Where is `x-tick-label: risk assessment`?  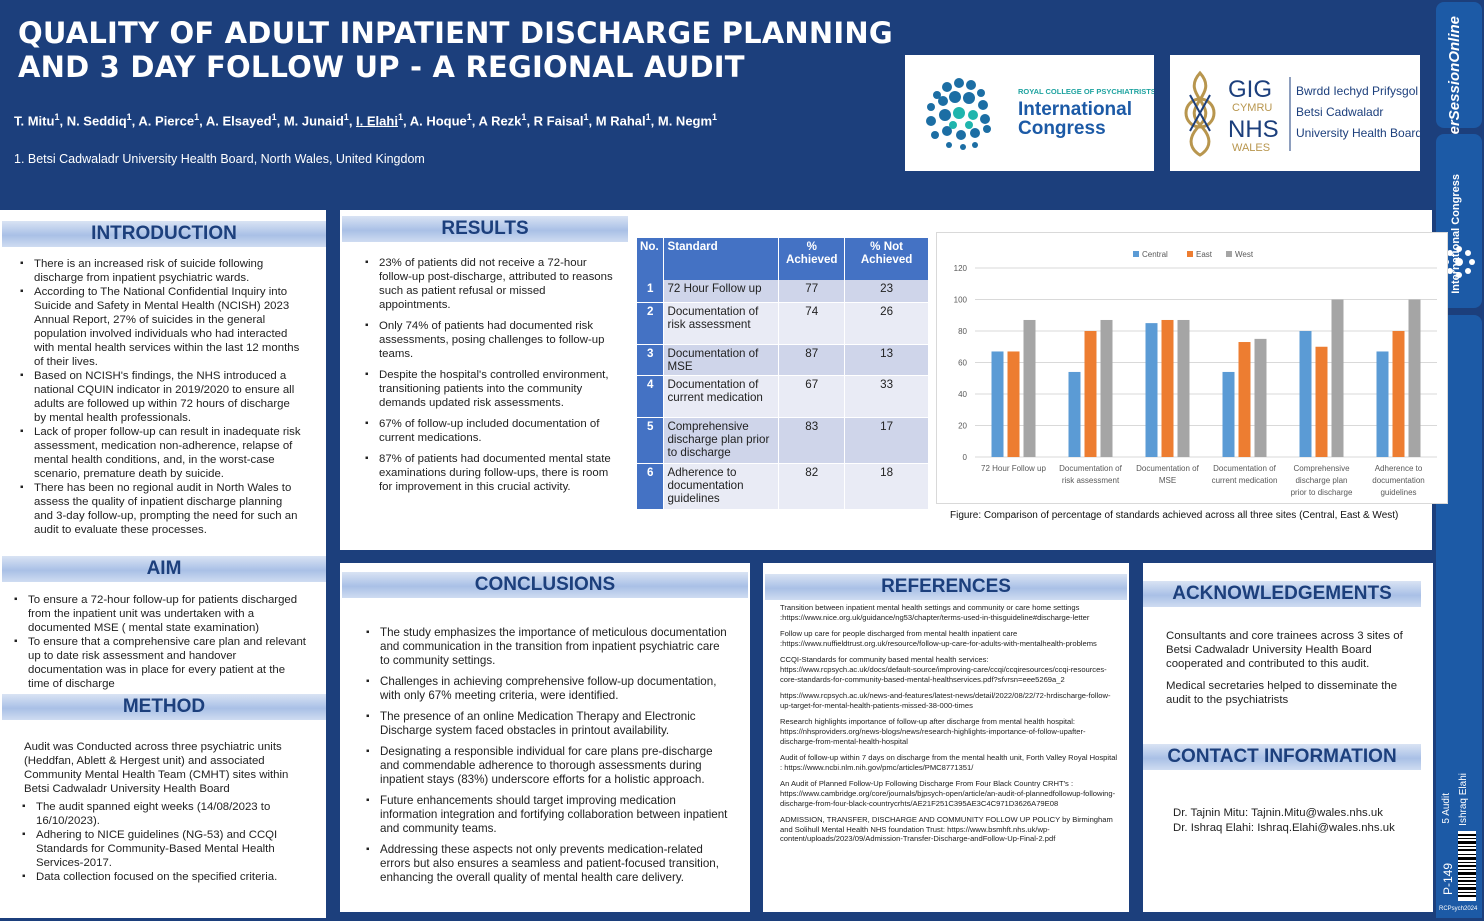
x-tick-label: risk assessment is located at coordinates (1091, 480).